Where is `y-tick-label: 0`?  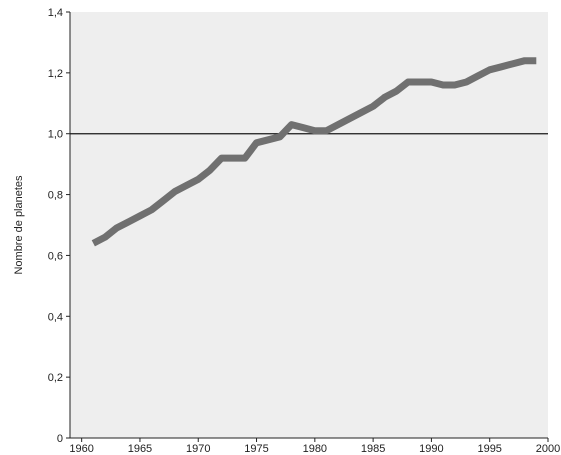
y-tick-label: 0 is located at coordinates (60, 439).